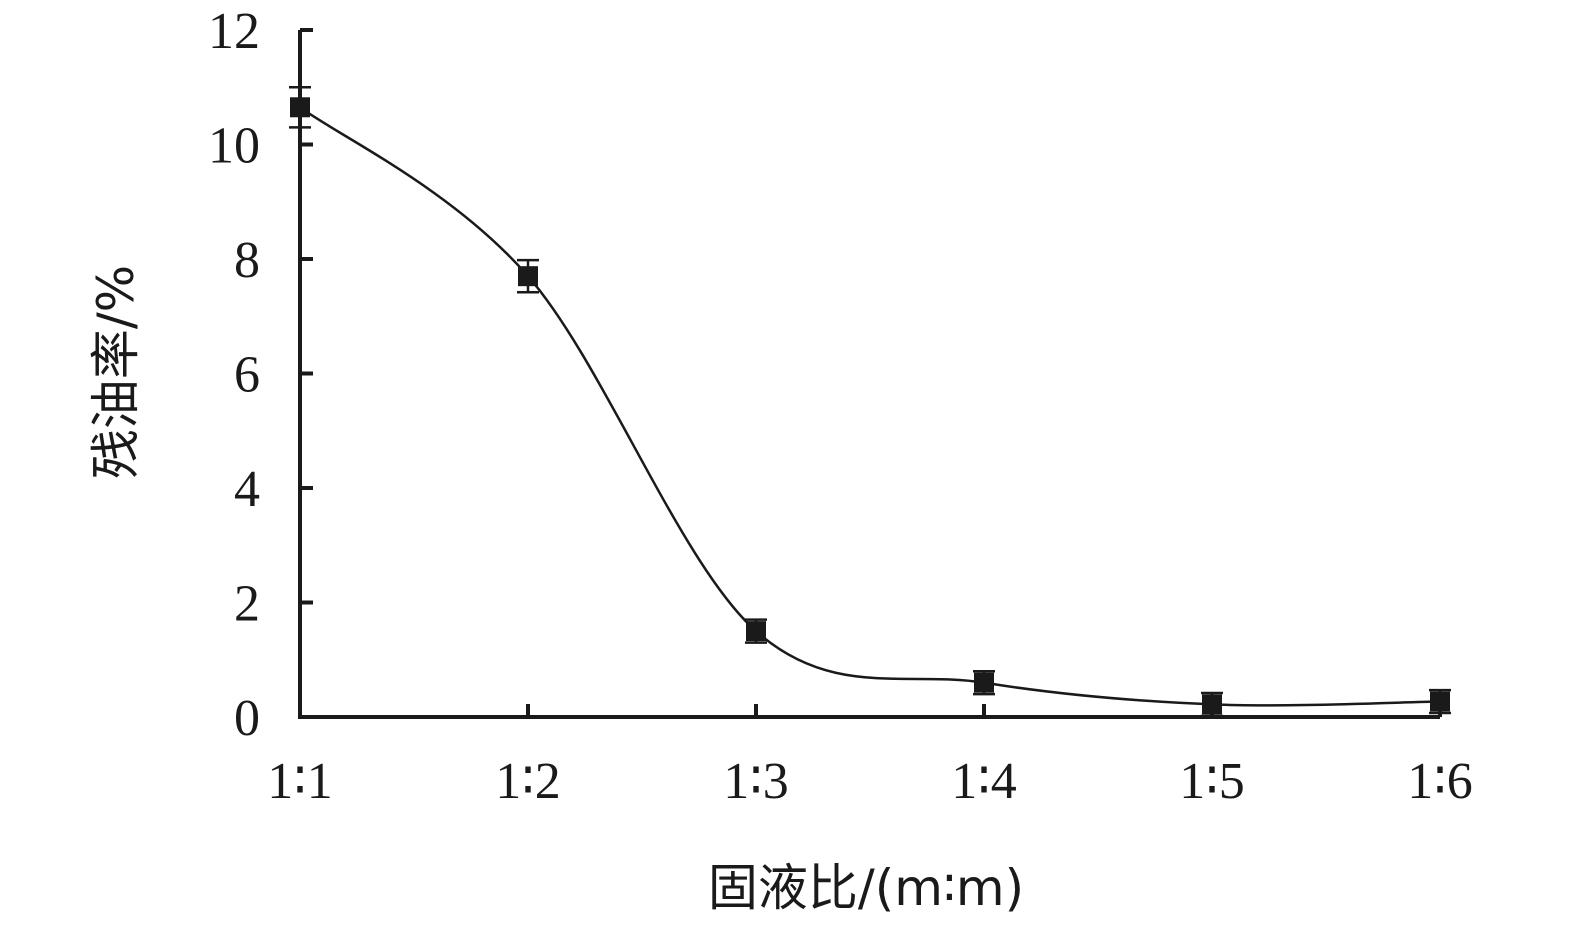 The image size is (1575, 930). I want to click on y-tick-label: 10, so click(234, 146).